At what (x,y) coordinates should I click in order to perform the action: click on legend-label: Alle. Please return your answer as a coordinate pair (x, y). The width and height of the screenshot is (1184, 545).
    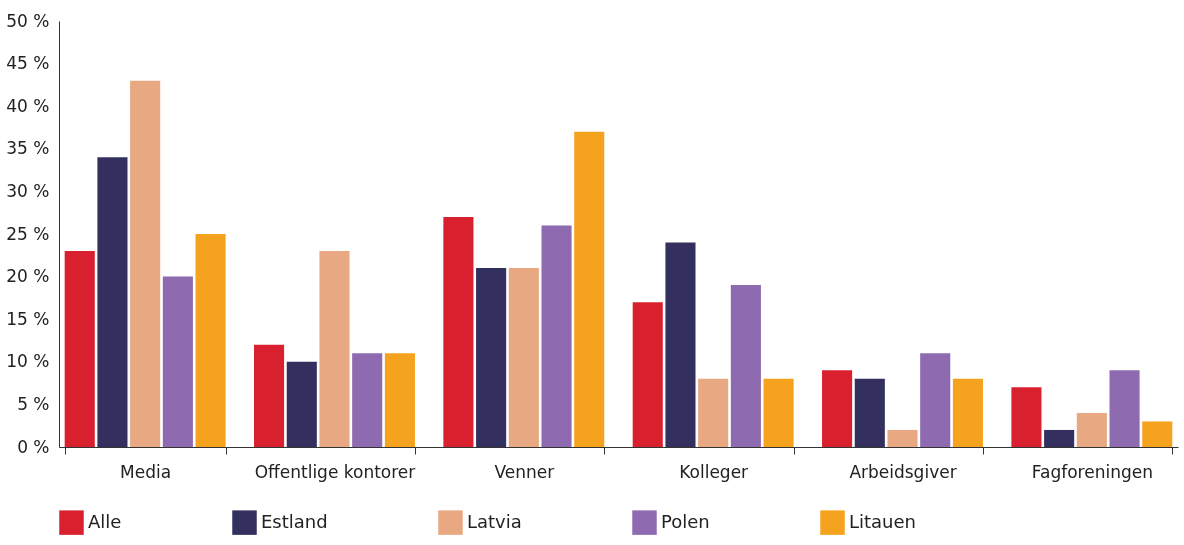
    Looking at the image, I should click on (105, 521).